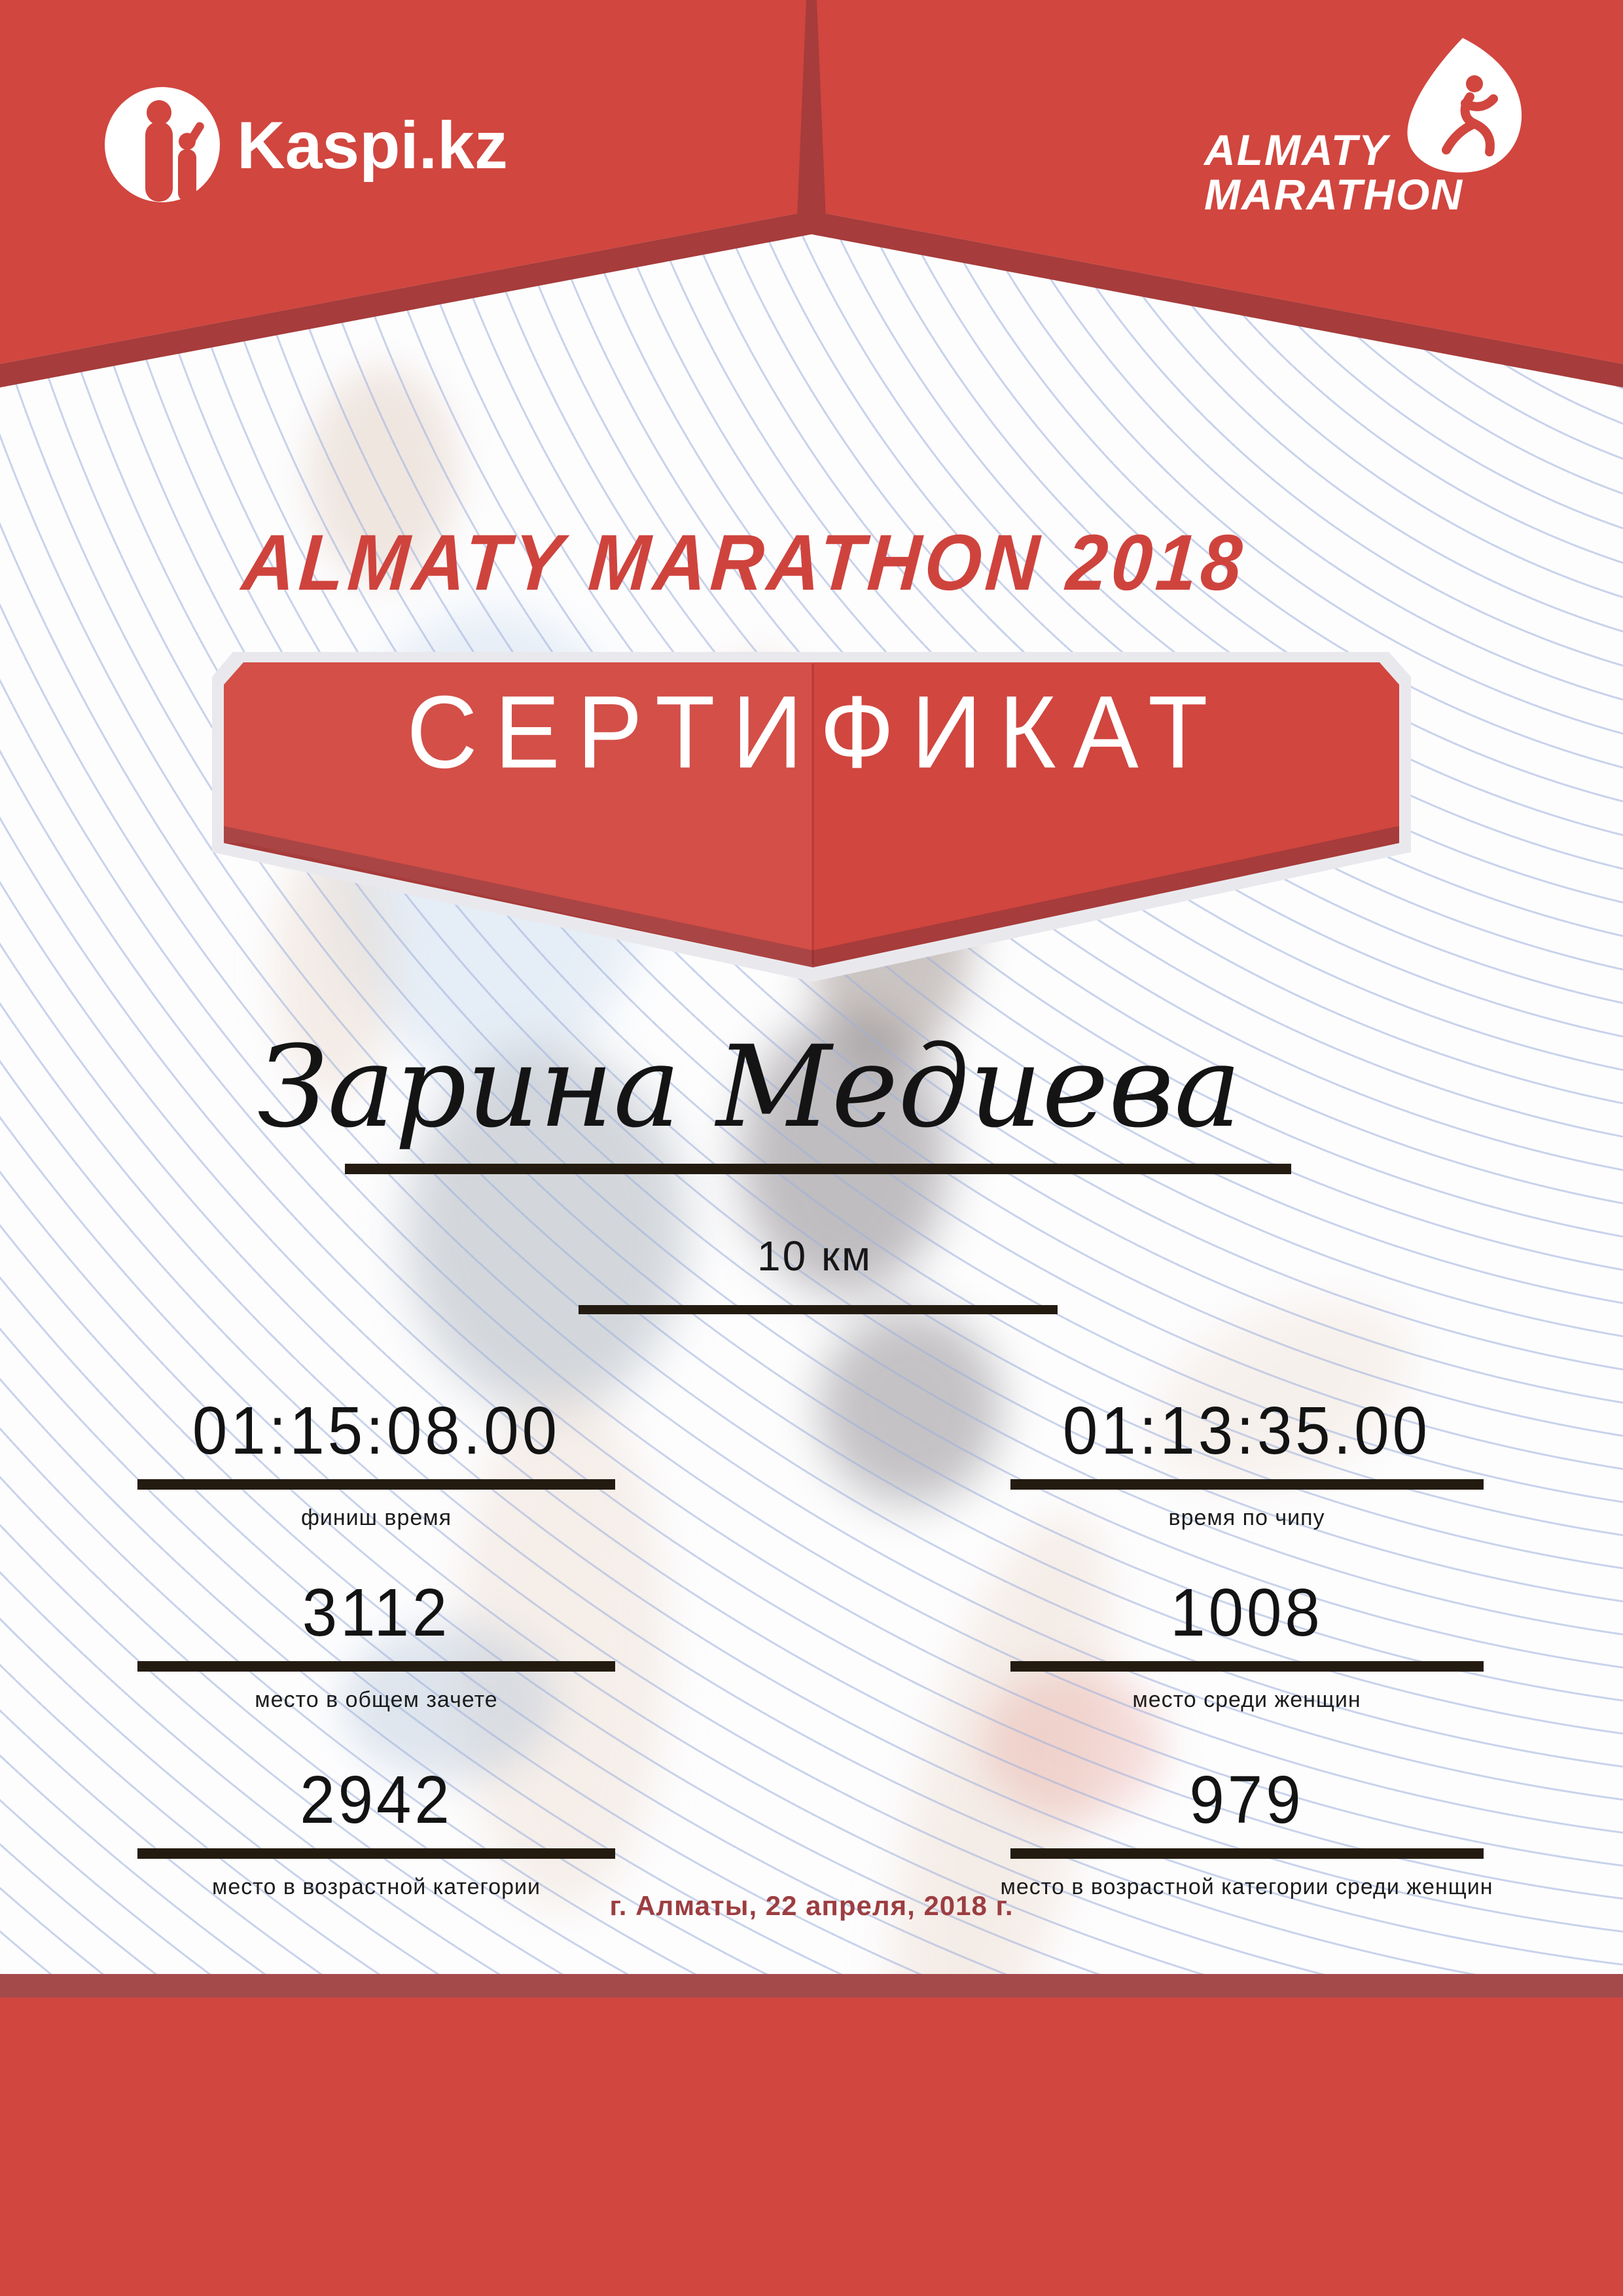 The width and height of the screenshot is (1623, 2296). I want to click on marathon-logo-line2: MARATHON, so click(1333, 194).